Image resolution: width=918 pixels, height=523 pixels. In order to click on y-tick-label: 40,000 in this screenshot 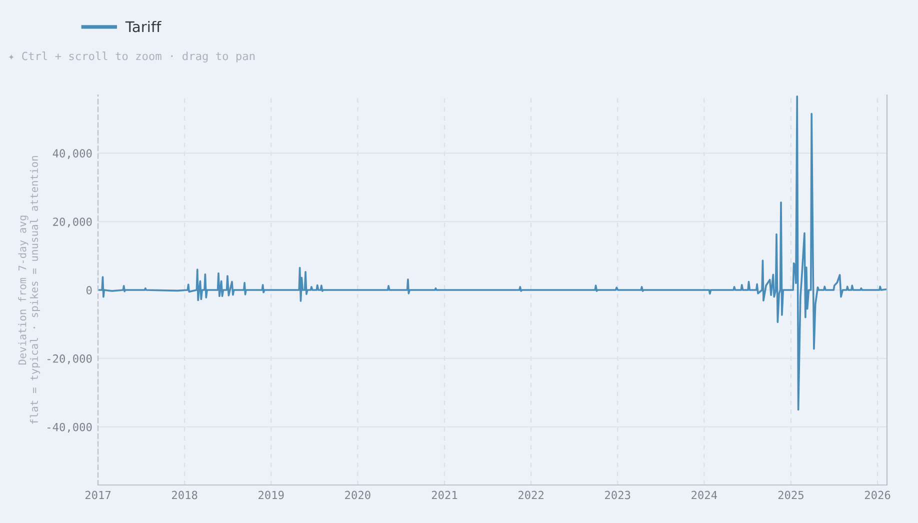, I will do `click(72, 154)`.